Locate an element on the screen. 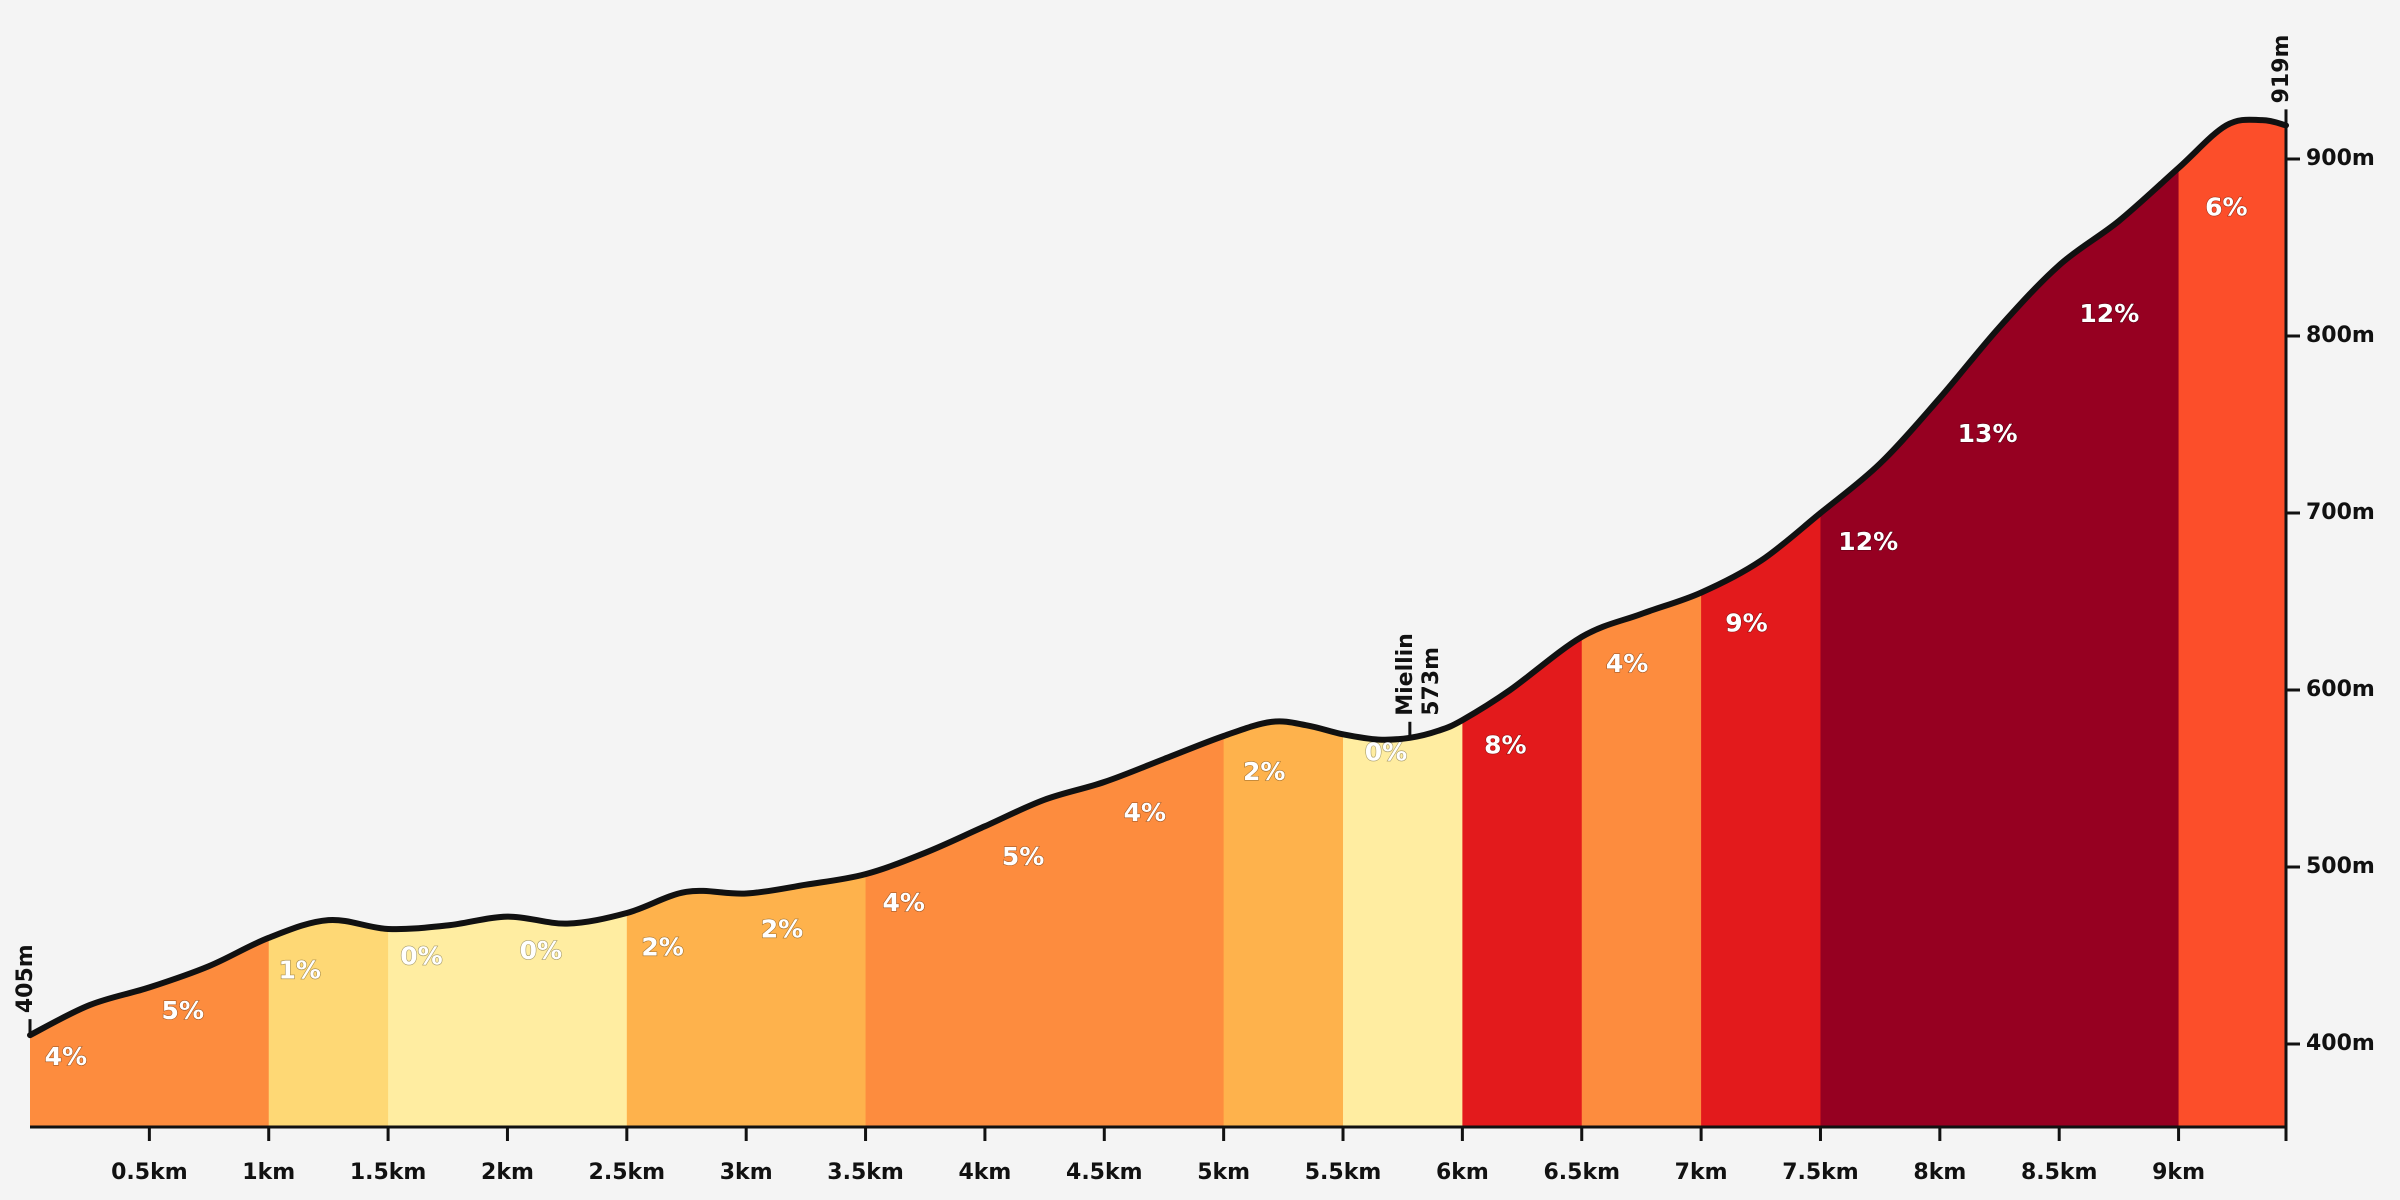 Image resolution: width=2400 pixels, height=1200 pixels. x-tick-label-9: 5km is located at coordinates (1223, 1172).